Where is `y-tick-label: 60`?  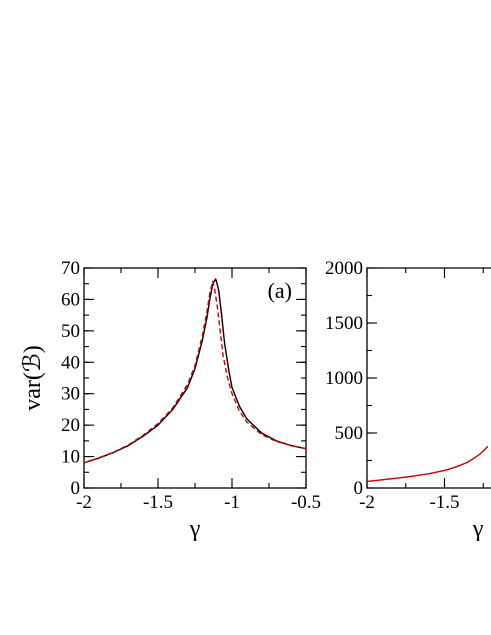
y-tick-label: 60 is located at coordinates (70, 299).